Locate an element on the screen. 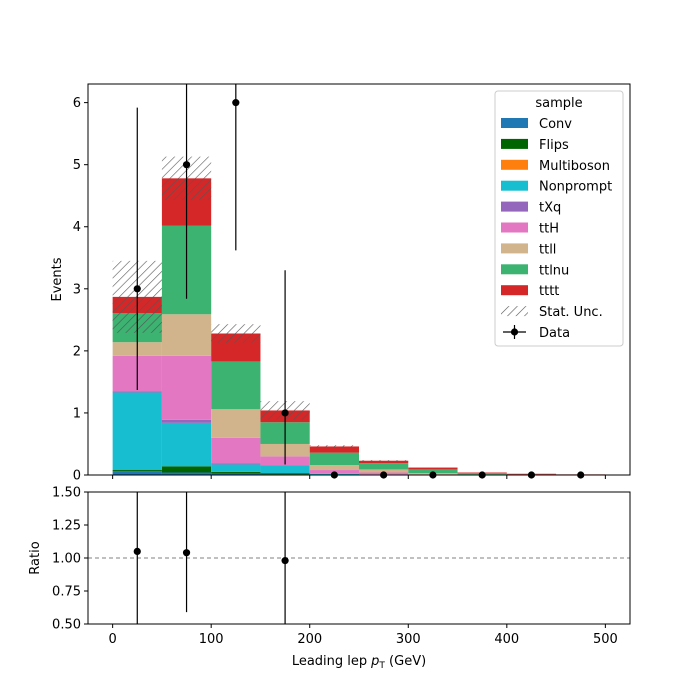  y-tick-label: 6 is located at coordinates (77, 103).